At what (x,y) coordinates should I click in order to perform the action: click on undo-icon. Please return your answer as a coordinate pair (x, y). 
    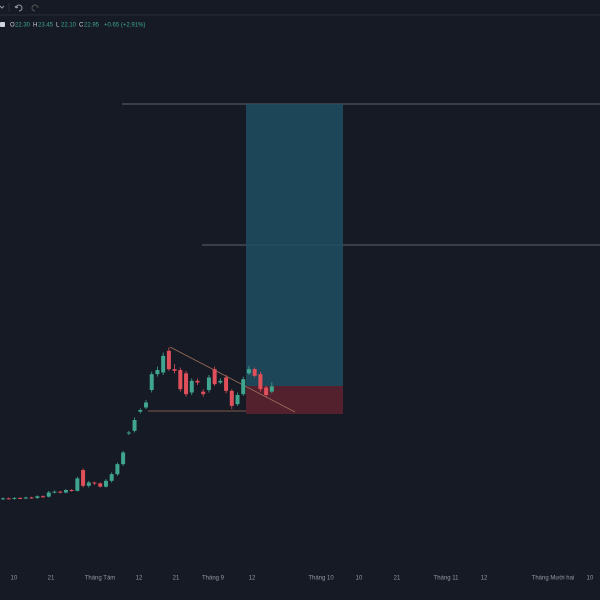
    Looking at the image, I should click on (18, 8).